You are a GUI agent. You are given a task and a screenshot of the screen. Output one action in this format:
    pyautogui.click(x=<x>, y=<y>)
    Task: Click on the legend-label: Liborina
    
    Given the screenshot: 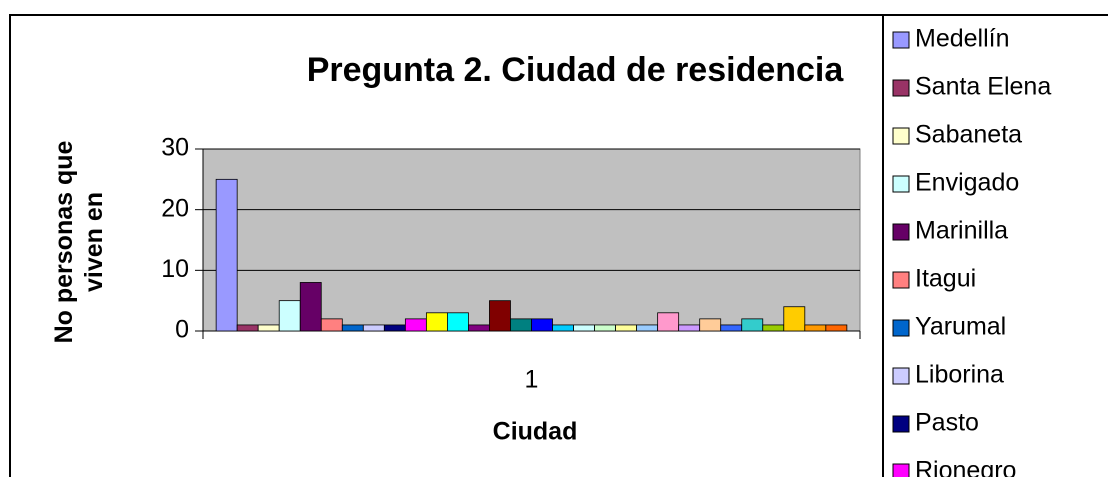 What is the action you would take?
    pyautogui.click(x=959, y=375)
    